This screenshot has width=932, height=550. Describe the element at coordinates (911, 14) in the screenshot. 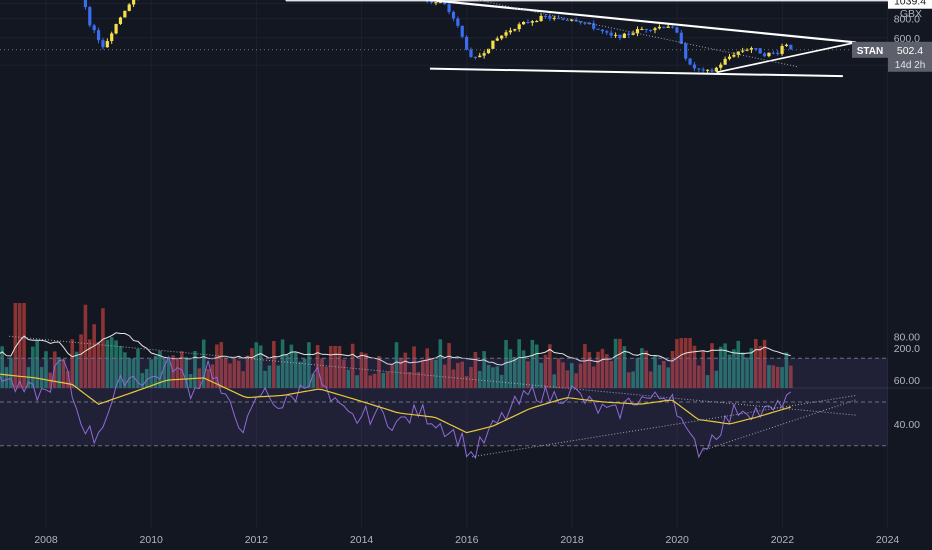

I see `currency-label: GBX` at that location.